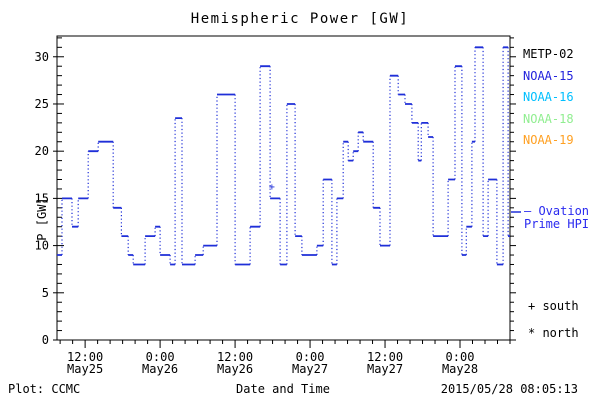 This screenshot has width=600, height=400. I want to click on plot-credit: Plot: CCMC, so click(44, 389).